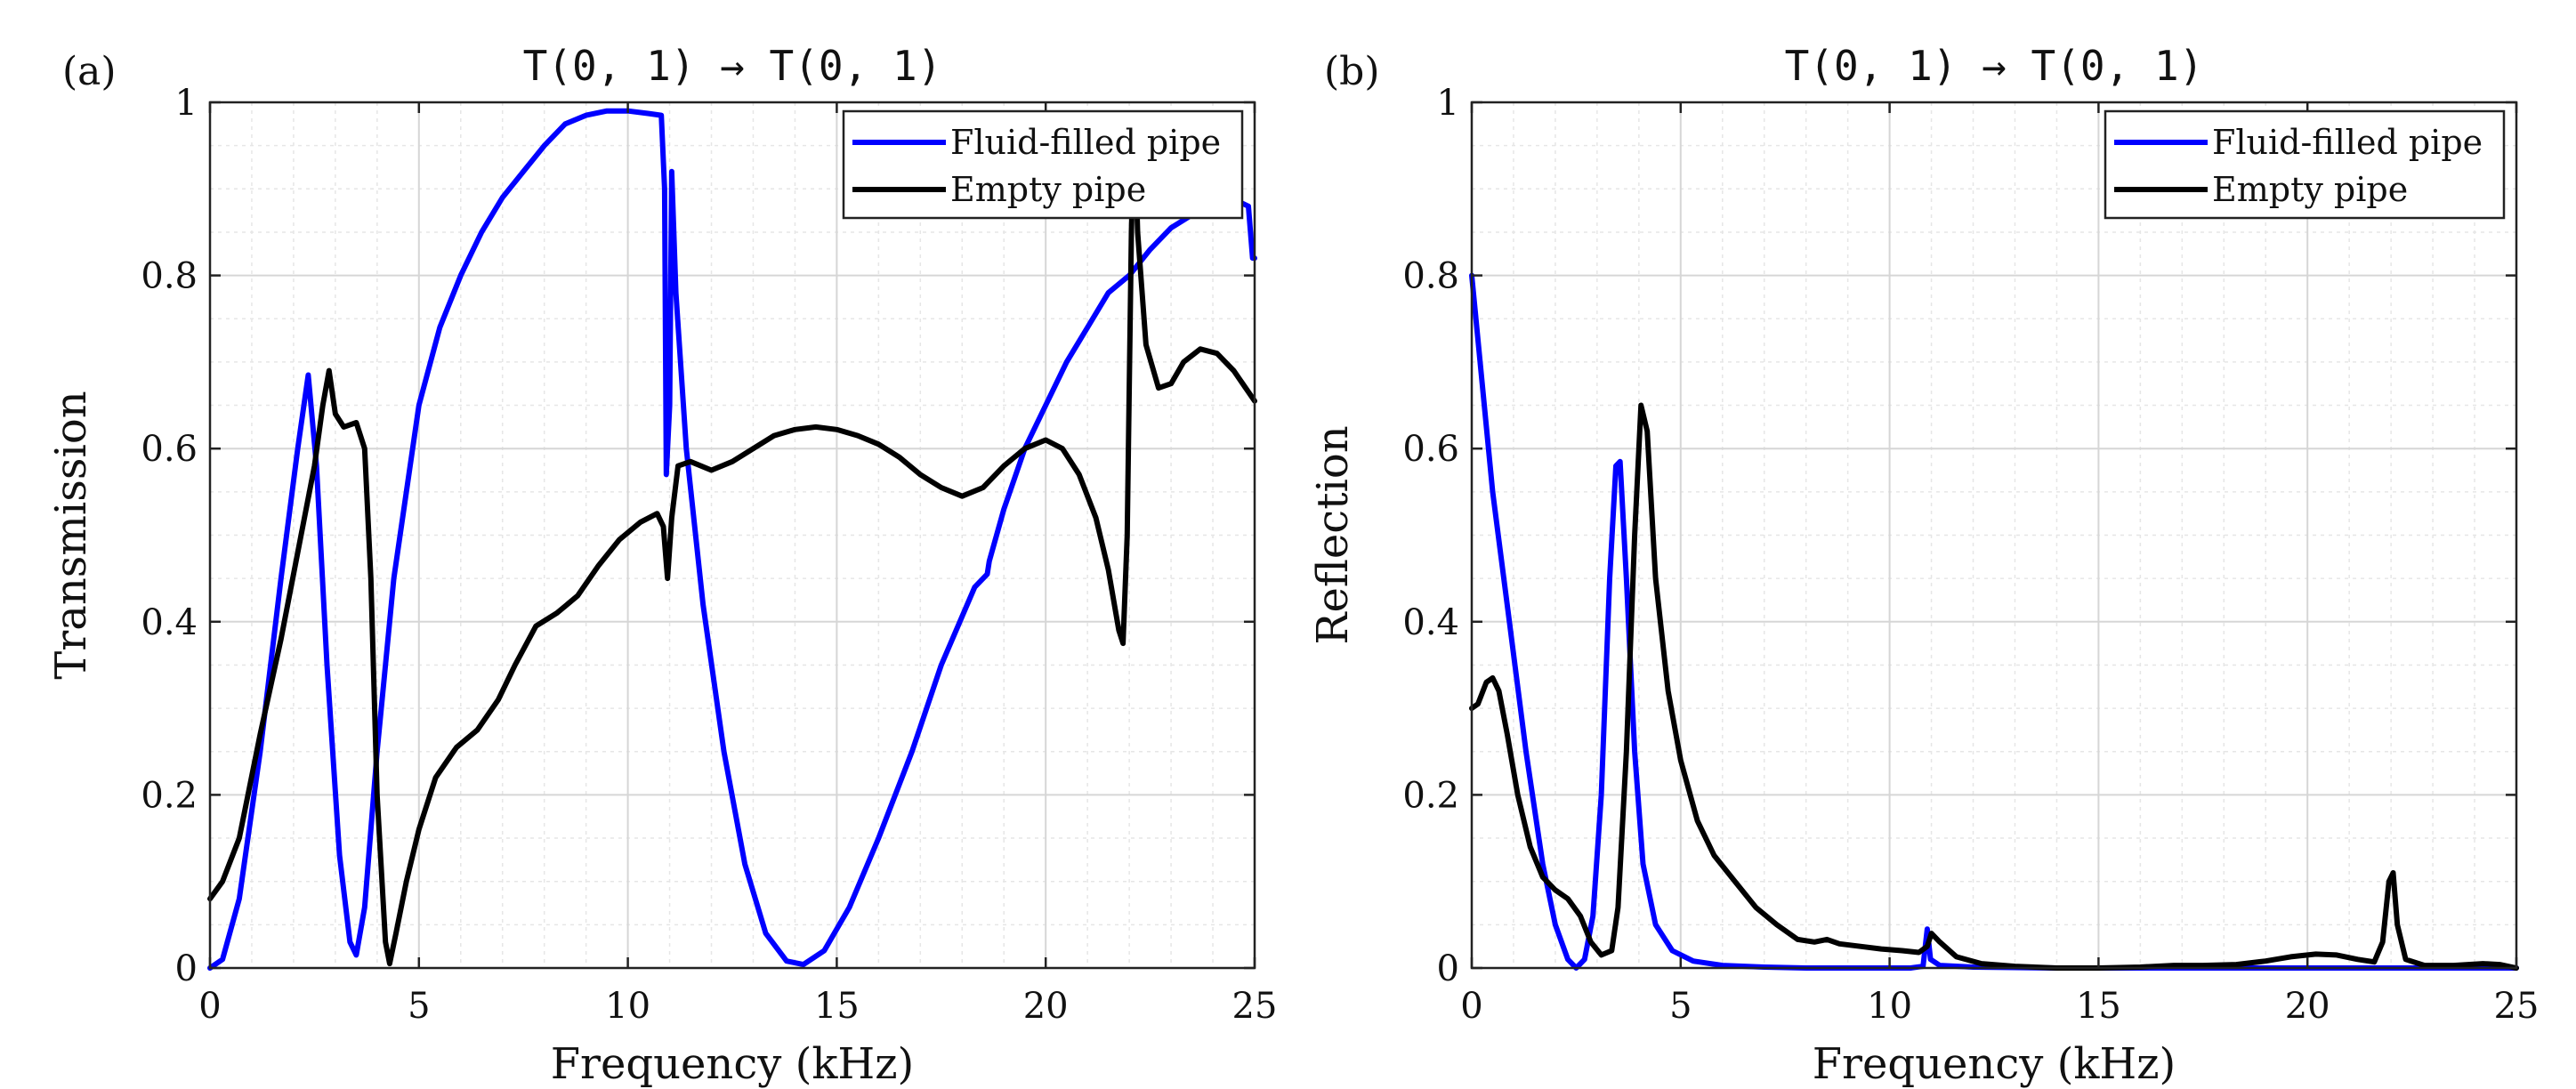 The image size is (2576, 1089). What do you see at coordinates (89, 71) in the screenshot?
I see `panel-label: (a)` at bounding box center [89, 71].